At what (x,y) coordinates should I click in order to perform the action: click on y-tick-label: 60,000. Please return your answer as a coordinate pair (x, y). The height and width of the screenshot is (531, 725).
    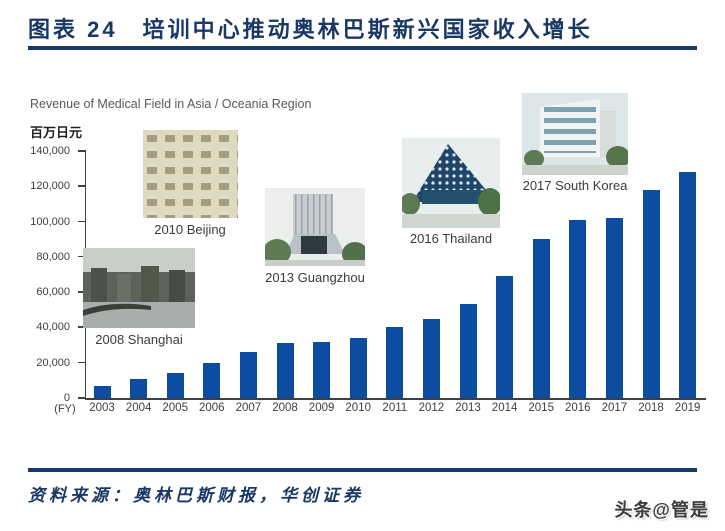
    Looking at the image, I should click on (53, 292).